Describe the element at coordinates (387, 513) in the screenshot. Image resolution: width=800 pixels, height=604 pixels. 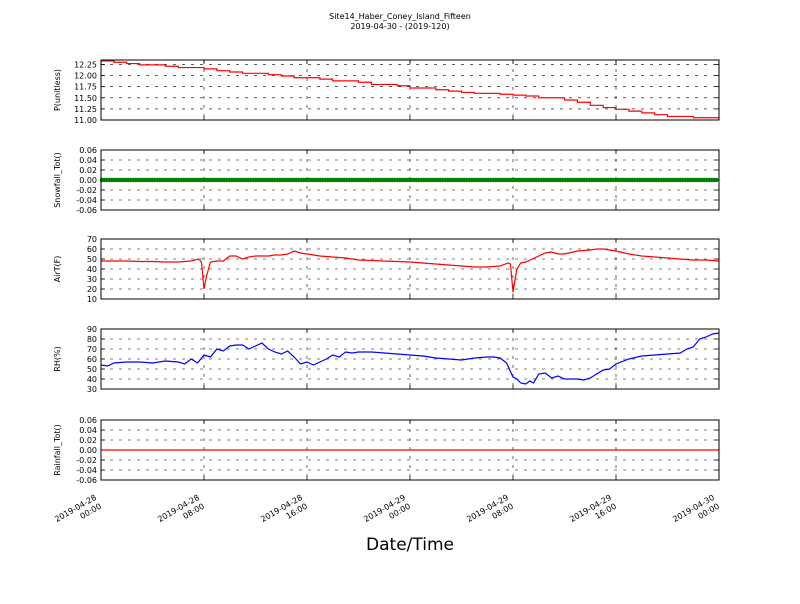
I see `x-tick-label: 2019-04-2900:00` at that location.